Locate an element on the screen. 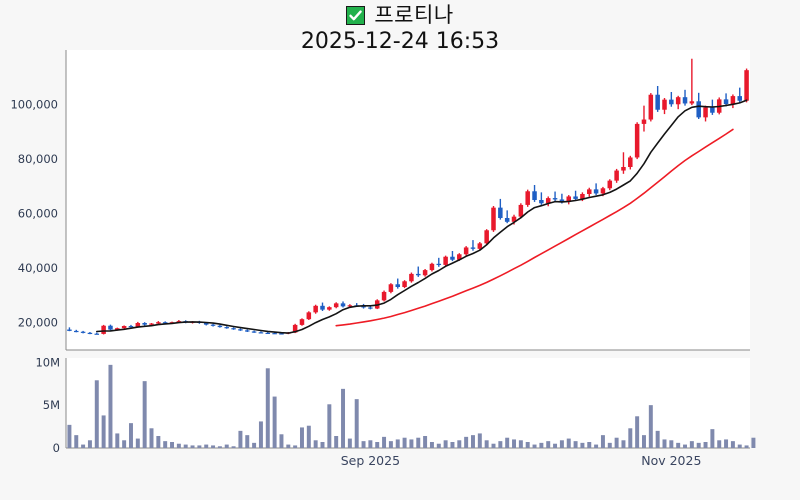 Image resolution: width=800 pixels, height=500 pixels. title-row: 프로티나 is located at coordinates (400, 15).